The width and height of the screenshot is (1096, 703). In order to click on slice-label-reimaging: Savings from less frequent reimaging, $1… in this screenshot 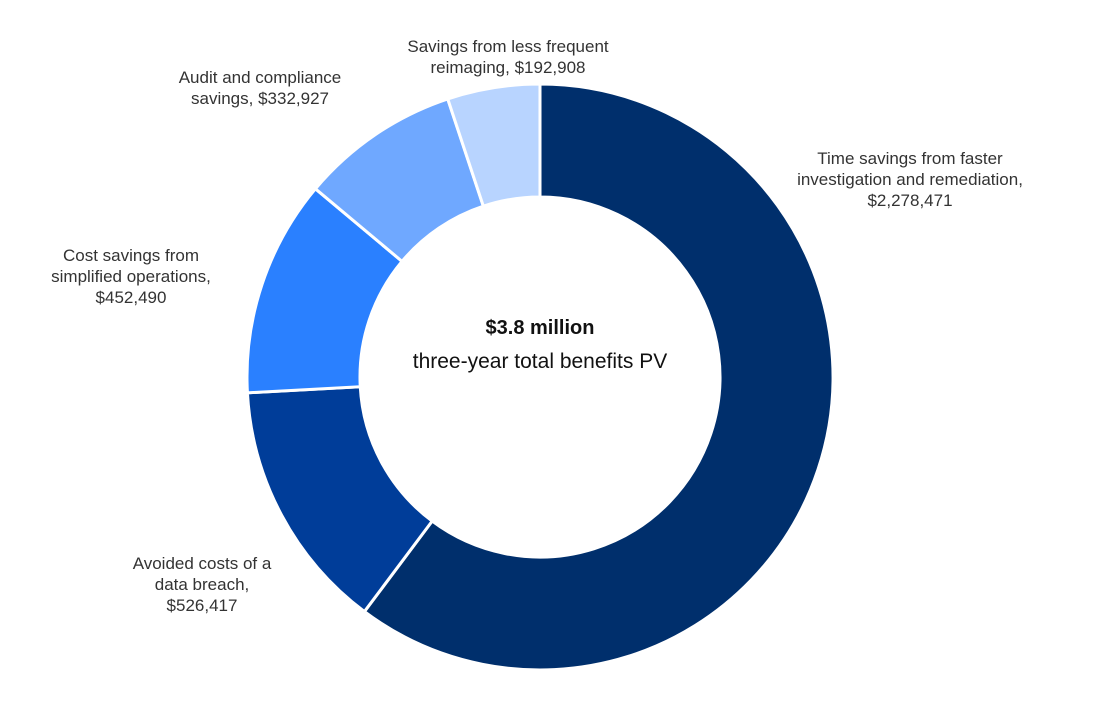, I will do `click(508, 57)`.